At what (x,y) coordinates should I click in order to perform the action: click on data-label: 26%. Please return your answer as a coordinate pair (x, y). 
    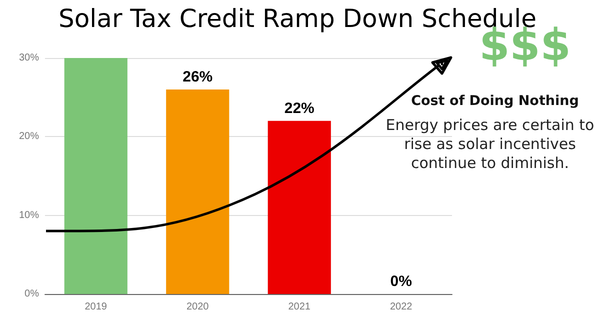
    Looking at the image, I should click on (197, 77).